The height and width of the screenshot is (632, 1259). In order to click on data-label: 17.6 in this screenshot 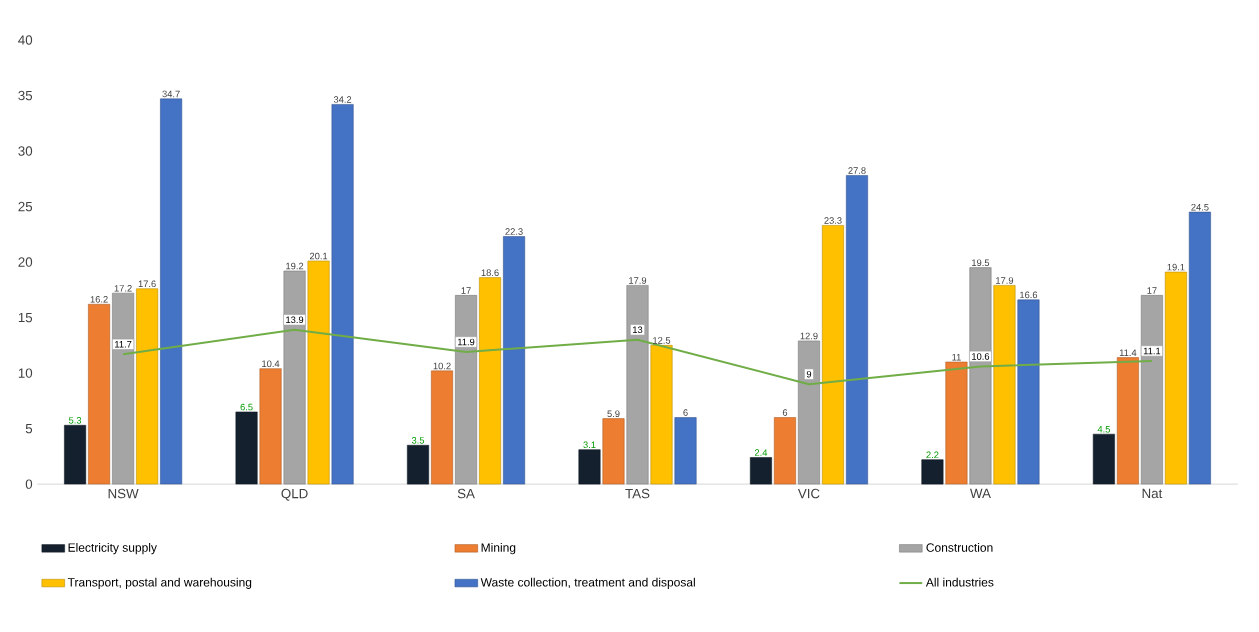, I will do `click(147, 284)`.